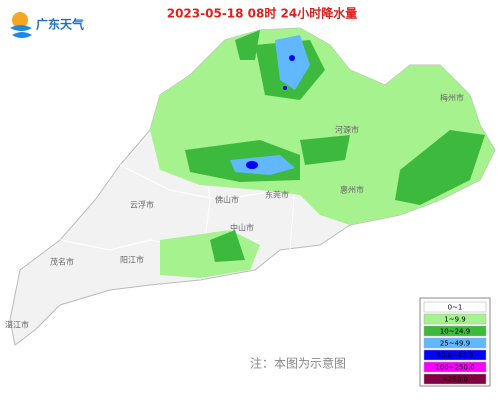  I want to click on logo-text: 广东天气, so click(60, 24).